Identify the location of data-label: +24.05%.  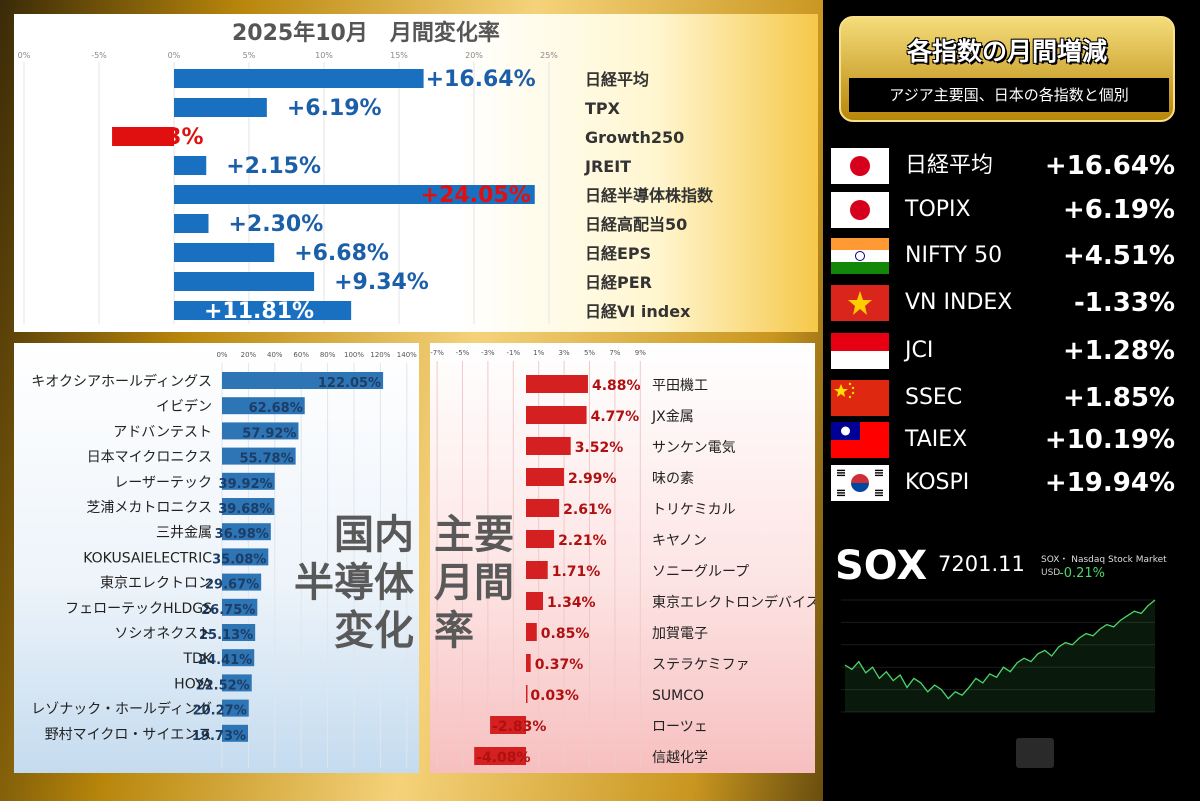
(476, 195).